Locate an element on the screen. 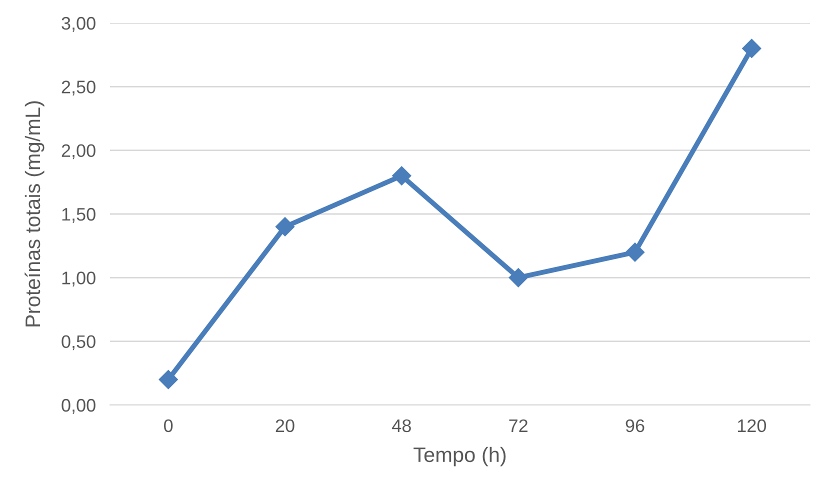  x-tick-label: 0 is located at coordinates (168, 425).